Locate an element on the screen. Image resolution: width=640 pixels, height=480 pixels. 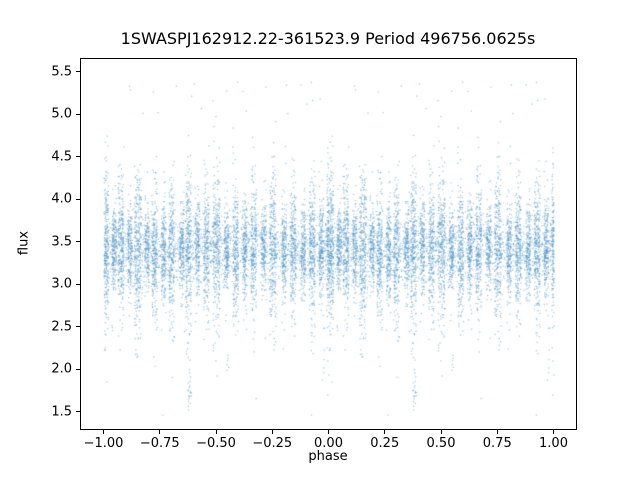
y-tick-label: 2.0 is located at coordinates (61, 369).